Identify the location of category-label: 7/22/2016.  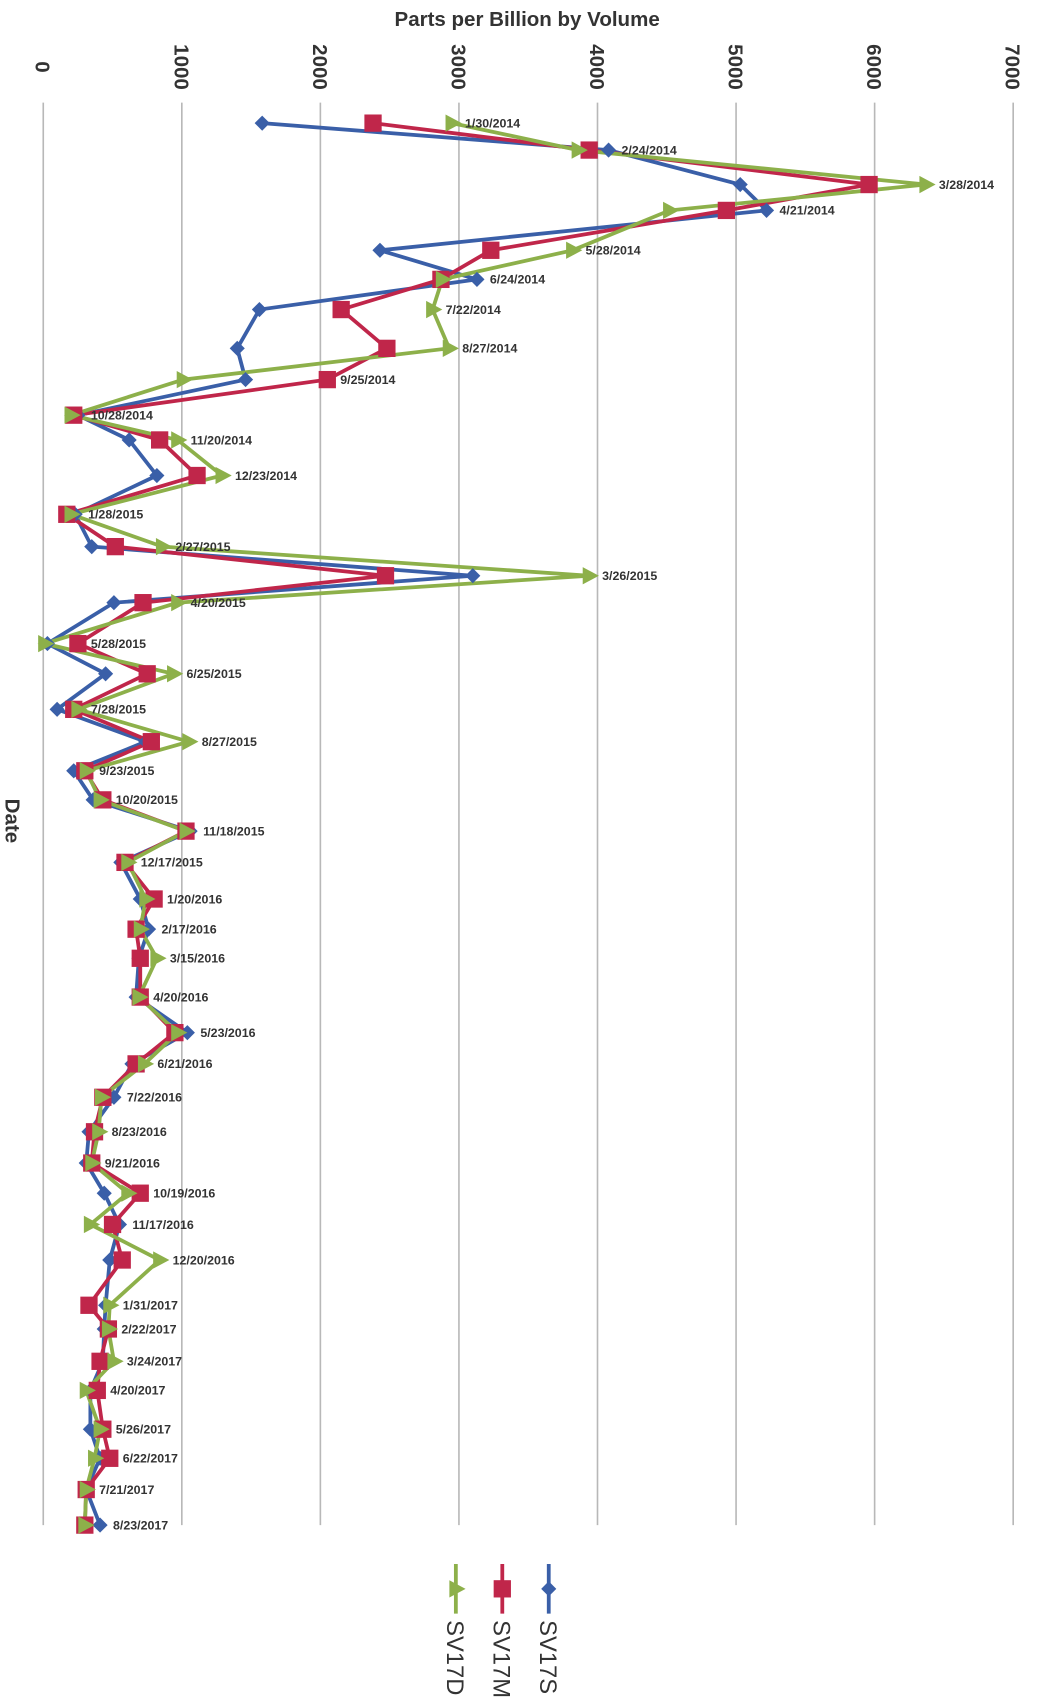
(154, 1098).